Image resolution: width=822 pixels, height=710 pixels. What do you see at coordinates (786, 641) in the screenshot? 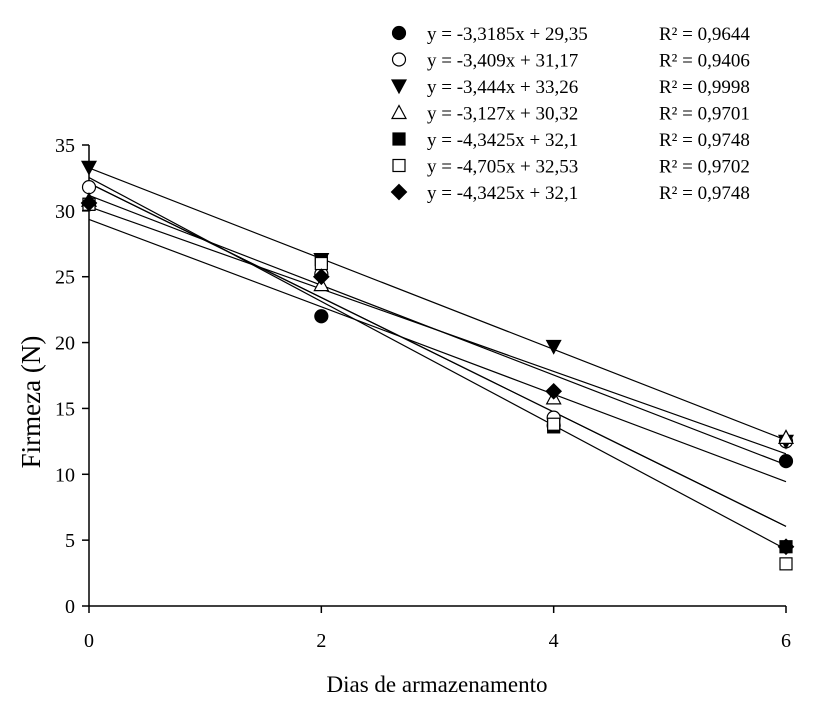
I see `x-tick-label: 6` at bounding box center [786, 641].